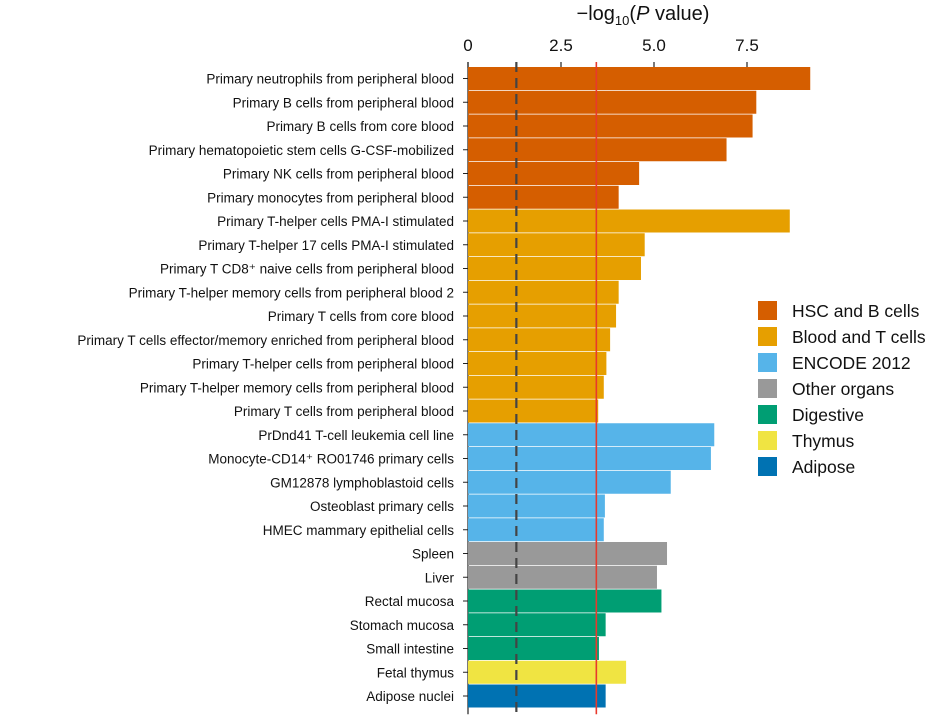 The image size is (943, 723). Describe the element at coordinates (402, 625) in the screenshot. I see `category-label: Stomach mucosa` at that location.